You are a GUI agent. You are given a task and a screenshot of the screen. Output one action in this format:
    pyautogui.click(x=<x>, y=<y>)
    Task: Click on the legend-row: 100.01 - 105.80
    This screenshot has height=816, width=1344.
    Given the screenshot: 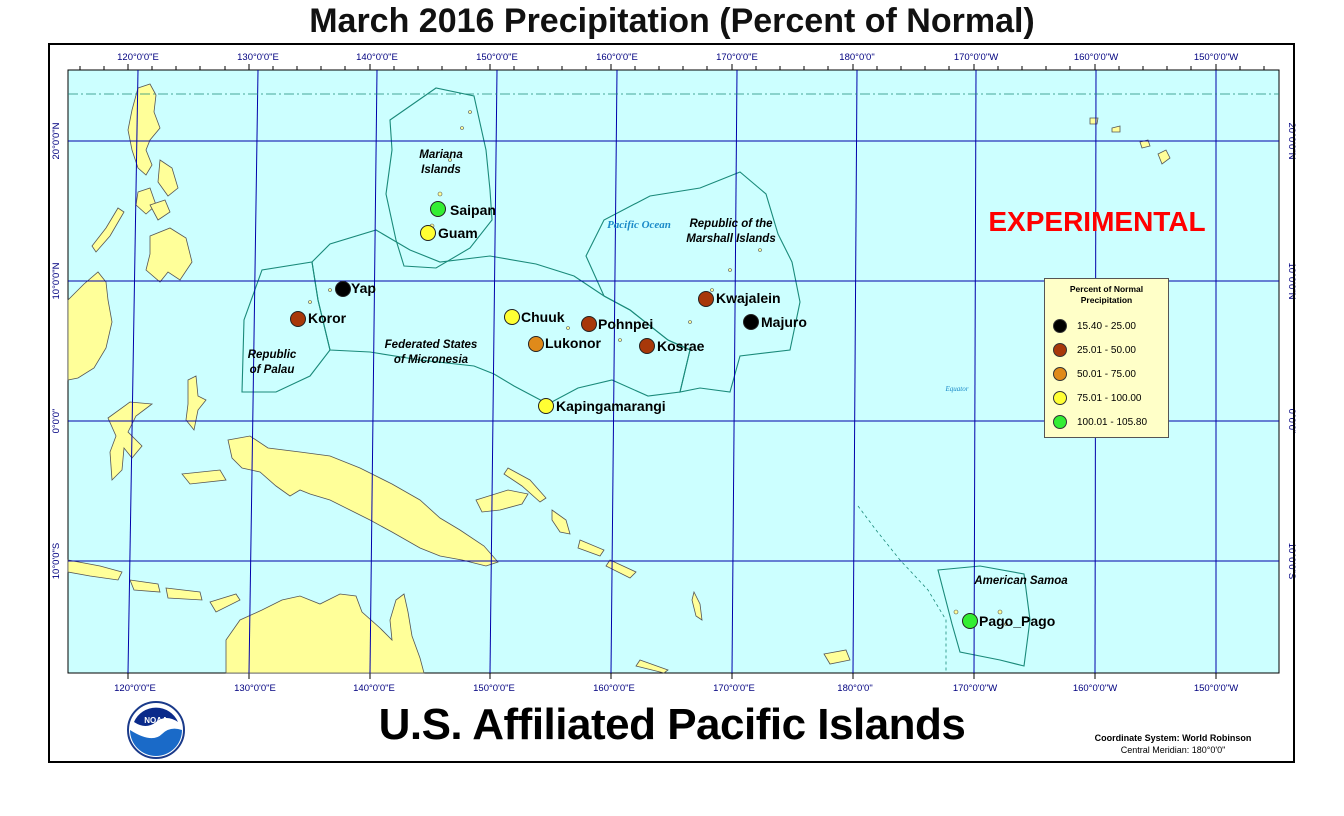 What is the action you would take?
    pyautogui.click(x=1100, y=422)
    